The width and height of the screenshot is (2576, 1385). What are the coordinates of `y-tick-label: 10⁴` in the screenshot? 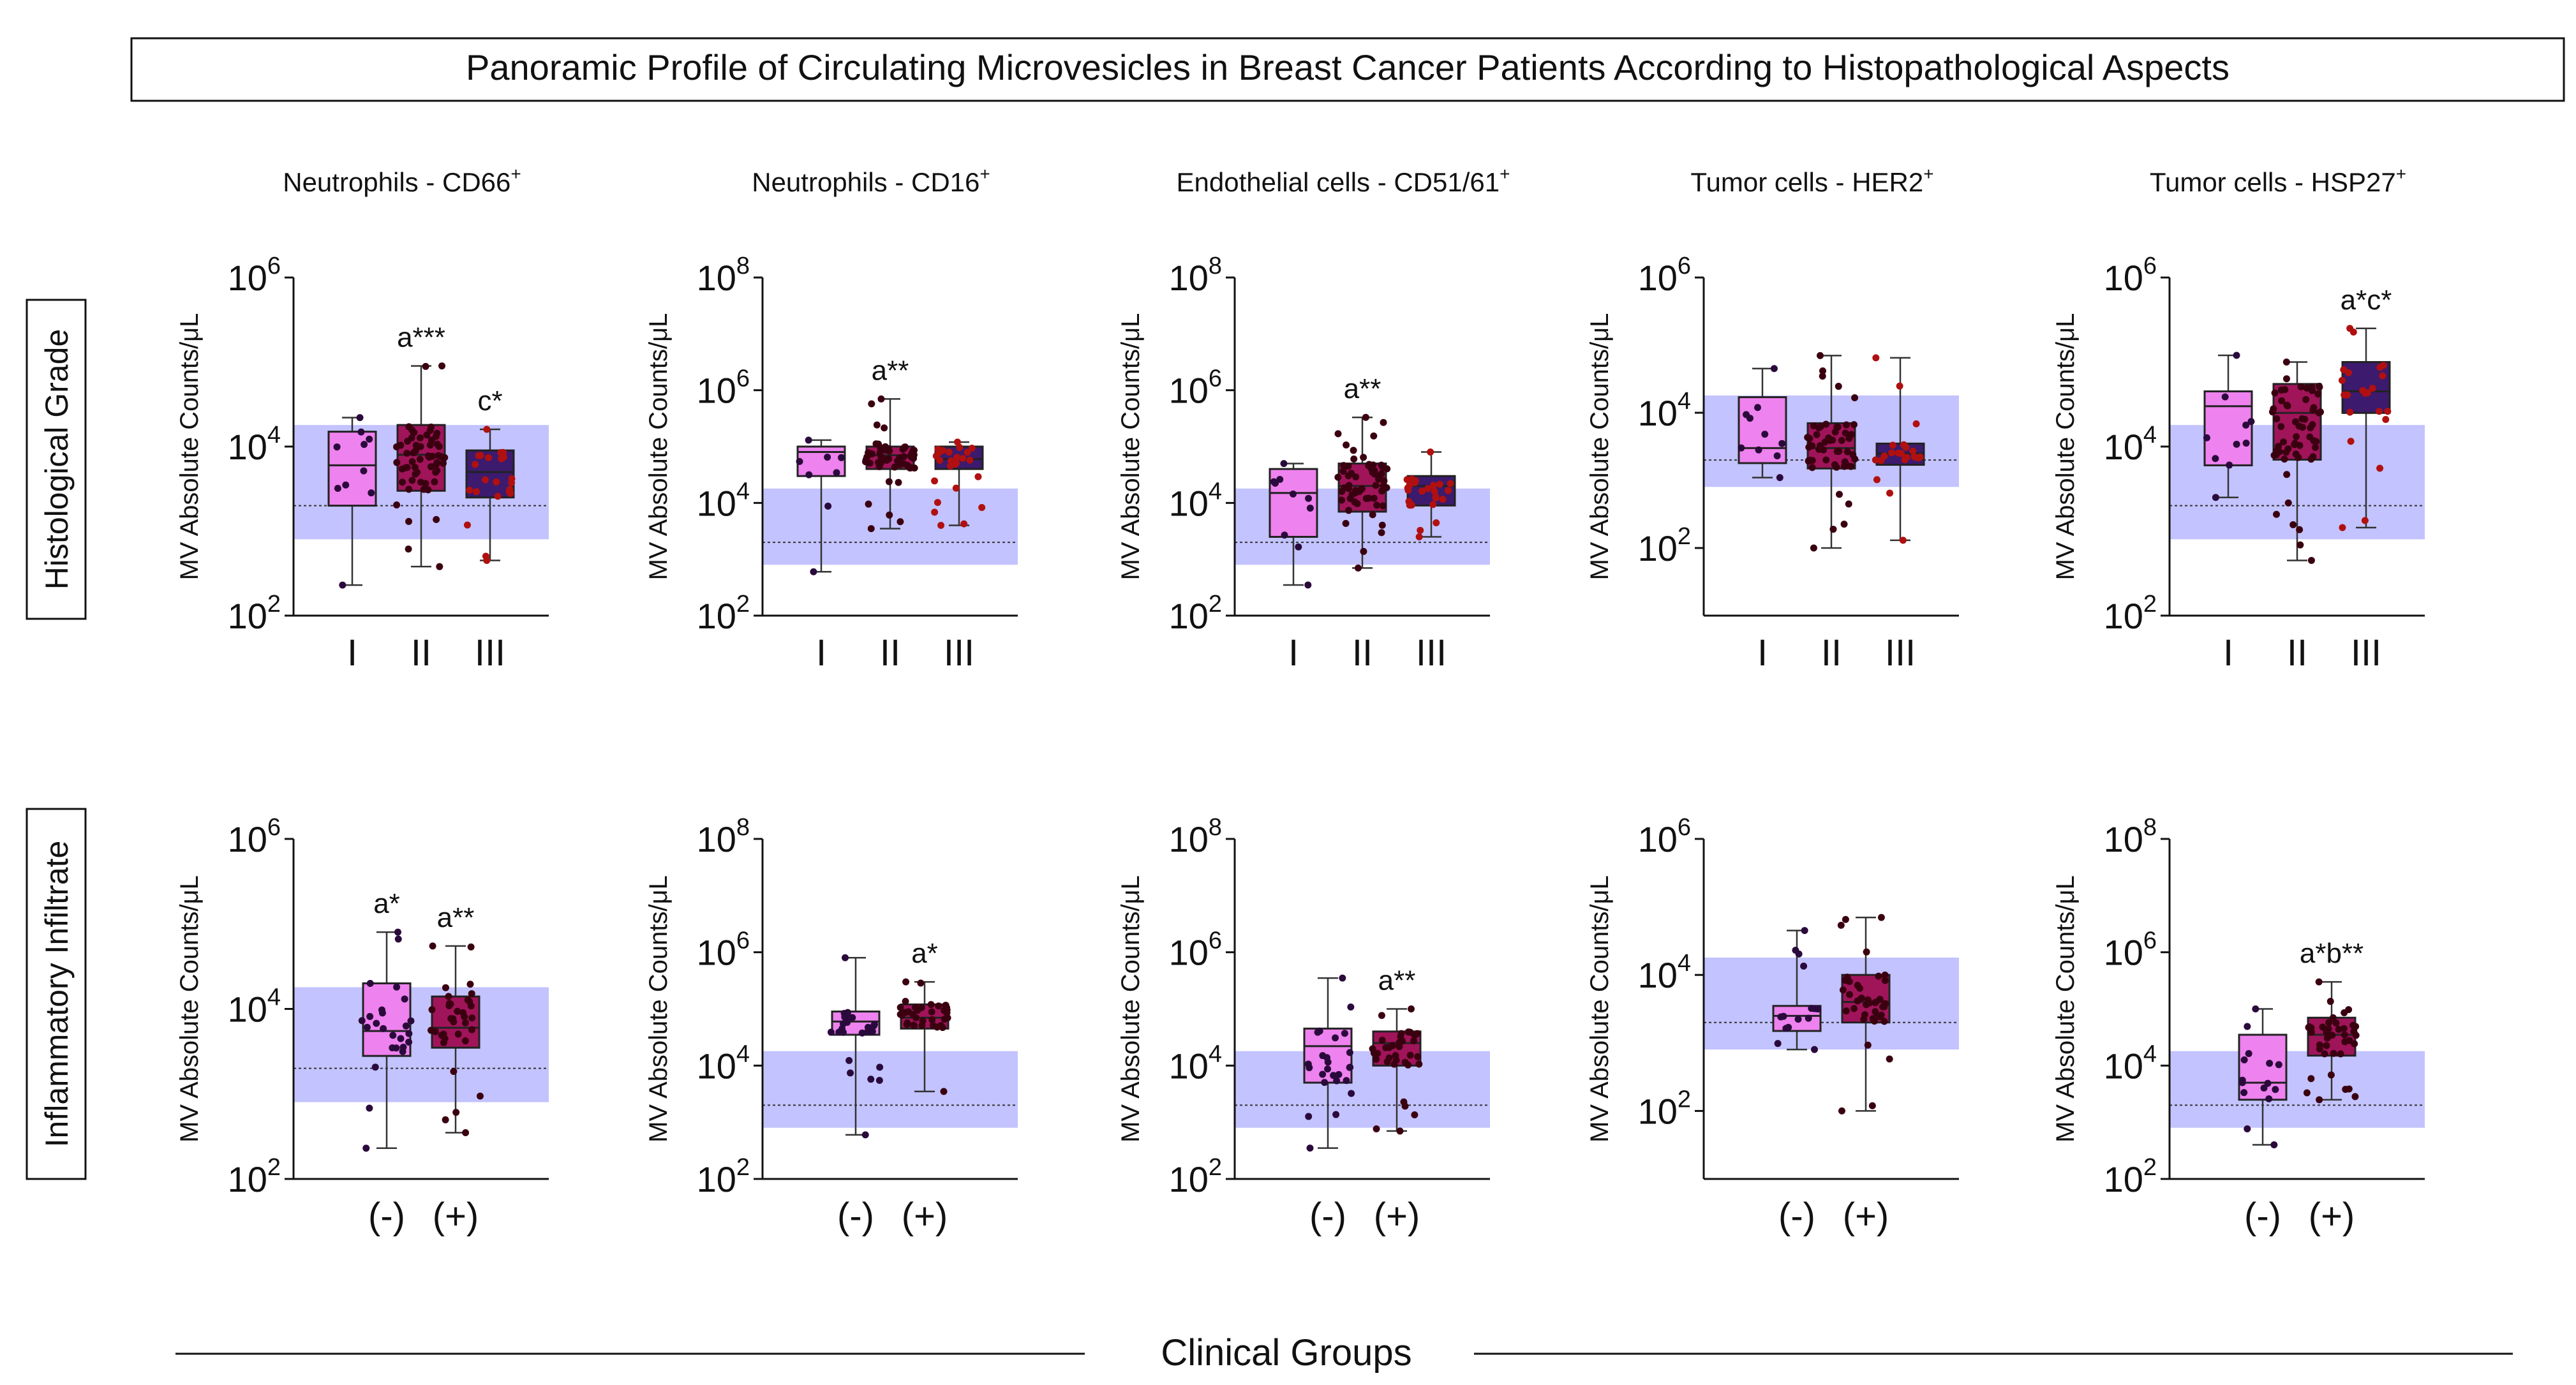 It's located at (1664, 410).